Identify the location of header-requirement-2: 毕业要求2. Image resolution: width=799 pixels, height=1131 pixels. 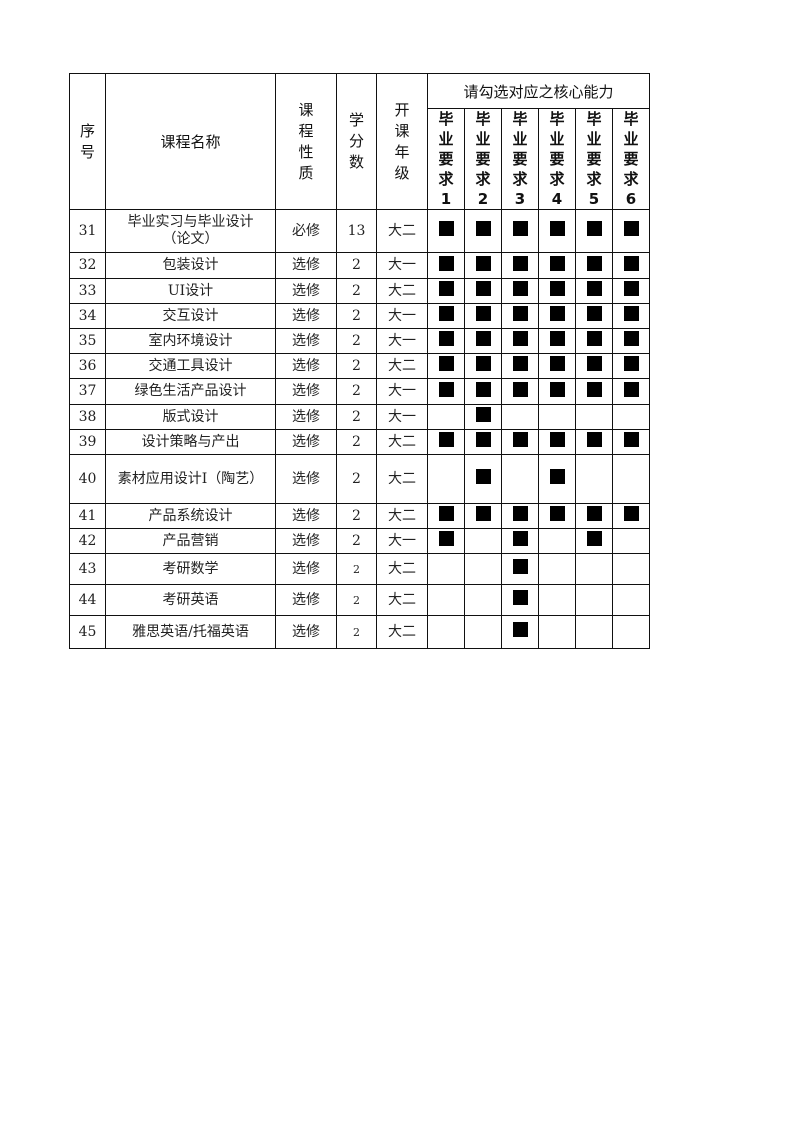
(483, 159).